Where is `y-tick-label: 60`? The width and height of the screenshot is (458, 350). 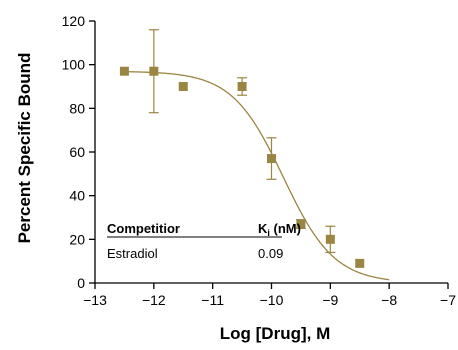 y-tick-label: 60 is located at coordinates (77, 152).